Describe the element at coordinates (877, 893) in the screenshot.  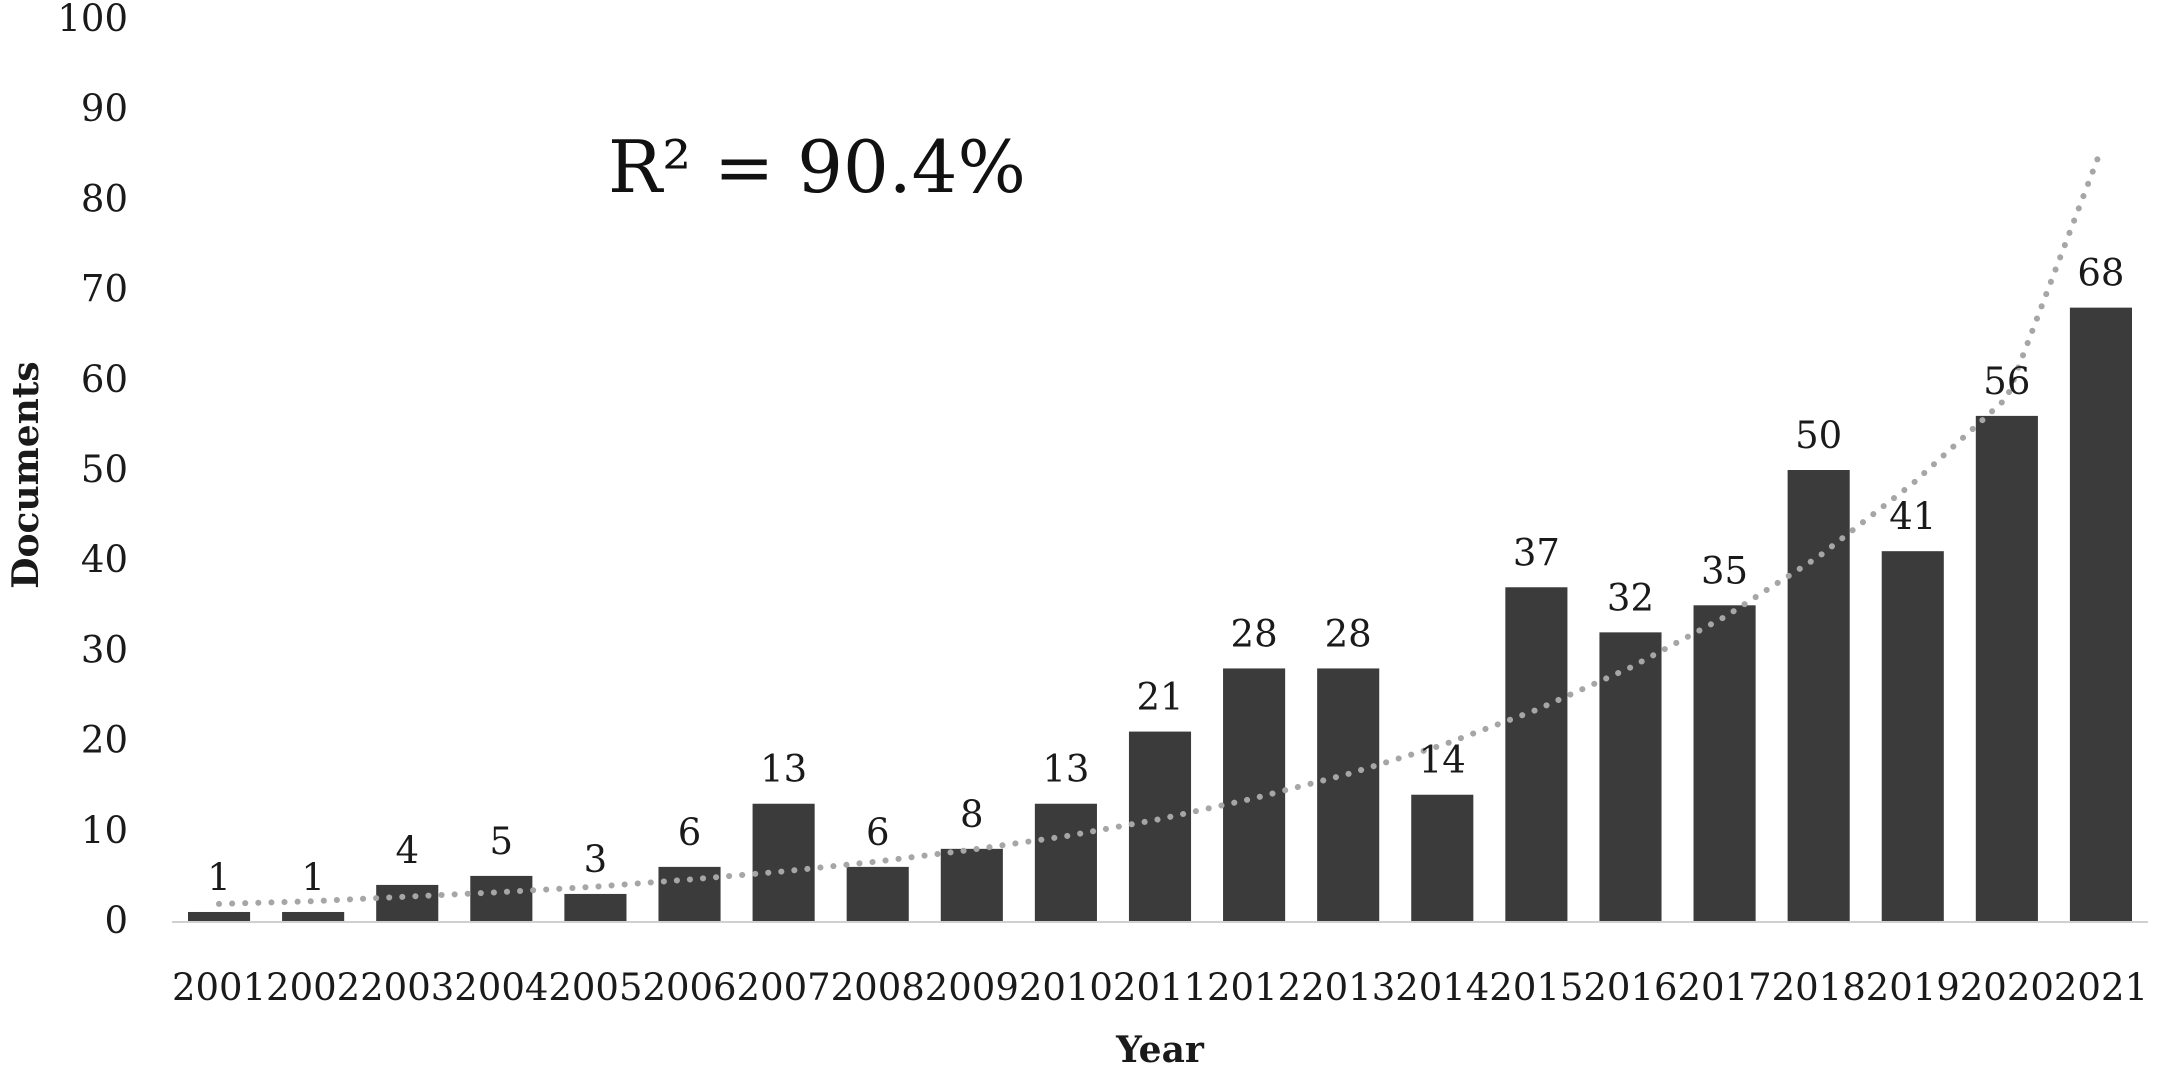
I see `bar-2008` at that location.